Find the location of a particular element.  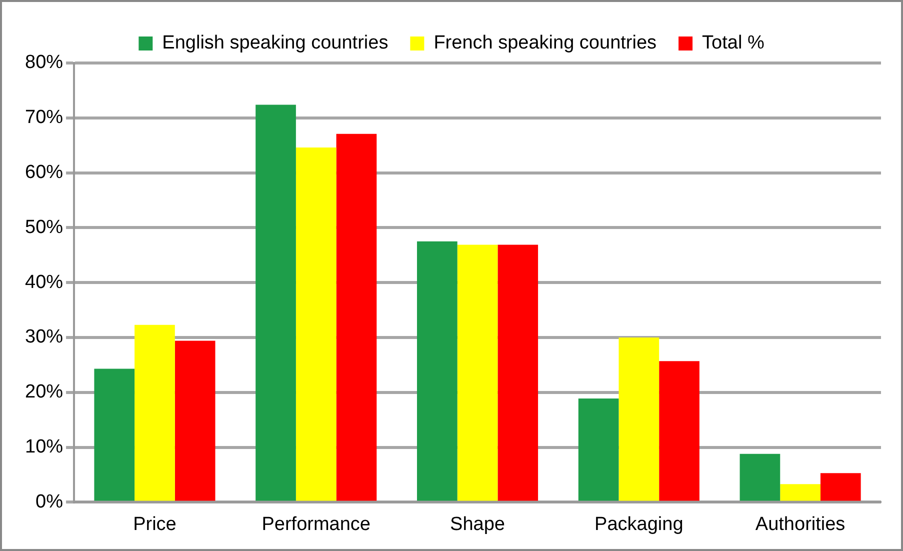

legend-label: Total % is located at coordinates (733, 43).